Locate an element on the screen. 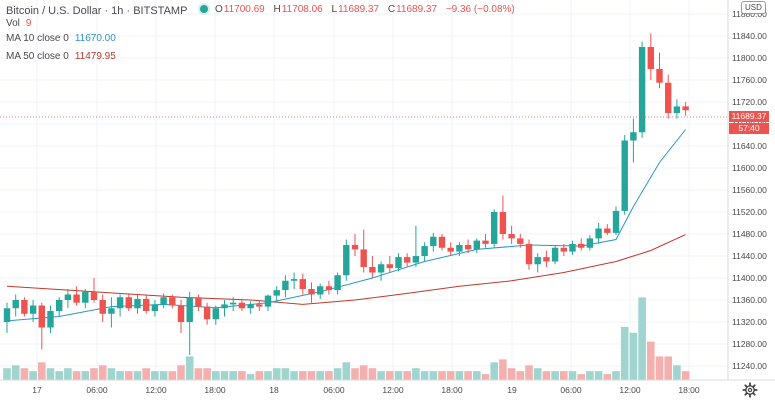  price-tick-label: 11720.00 is located at coordinates (749, 102).